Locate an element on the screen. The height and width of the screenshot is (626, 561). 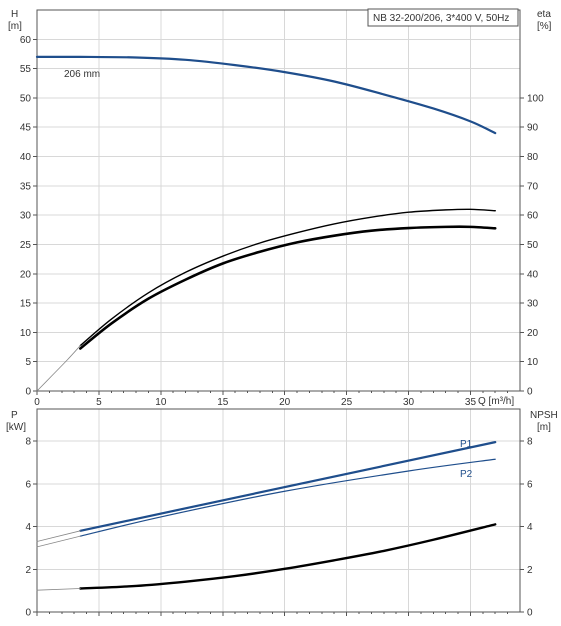
chart-title-box is located at coordinates (443, 17).